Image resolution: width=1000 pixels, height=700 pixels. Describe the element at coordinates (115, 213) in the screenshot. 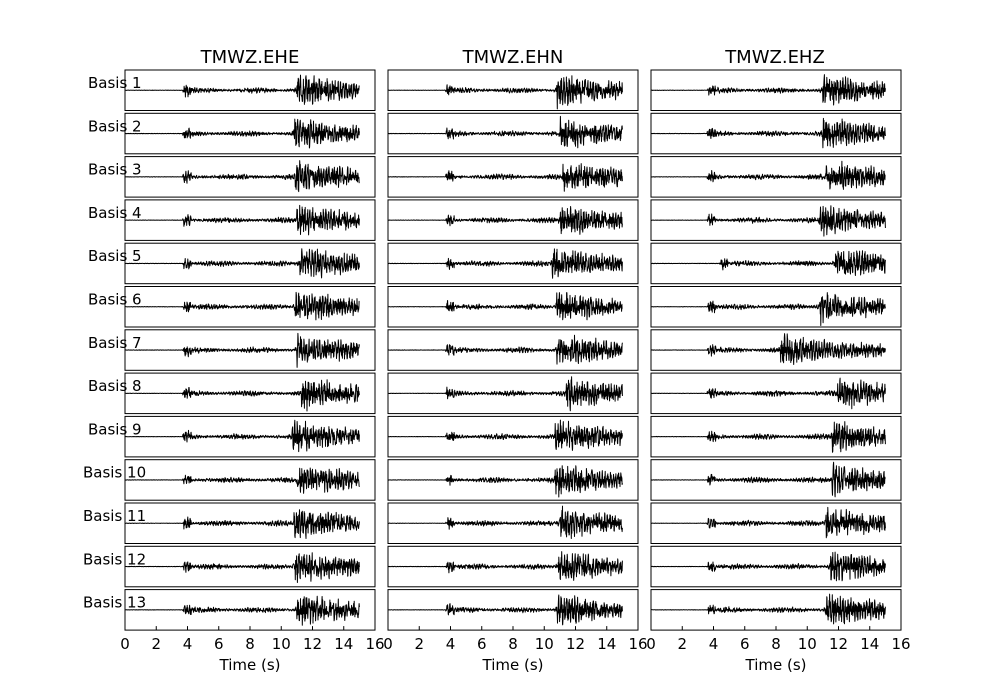

I see `row-label-basis-4: Basis 4` at that location.